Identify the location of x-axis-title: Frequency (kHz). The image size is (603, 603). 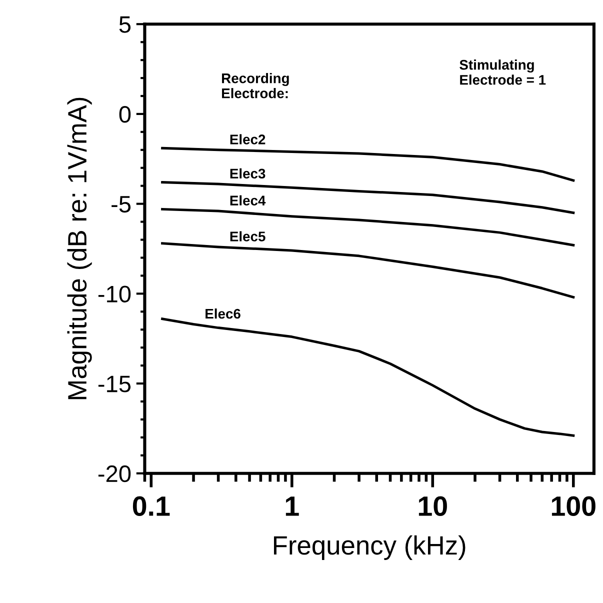
(370, 547).